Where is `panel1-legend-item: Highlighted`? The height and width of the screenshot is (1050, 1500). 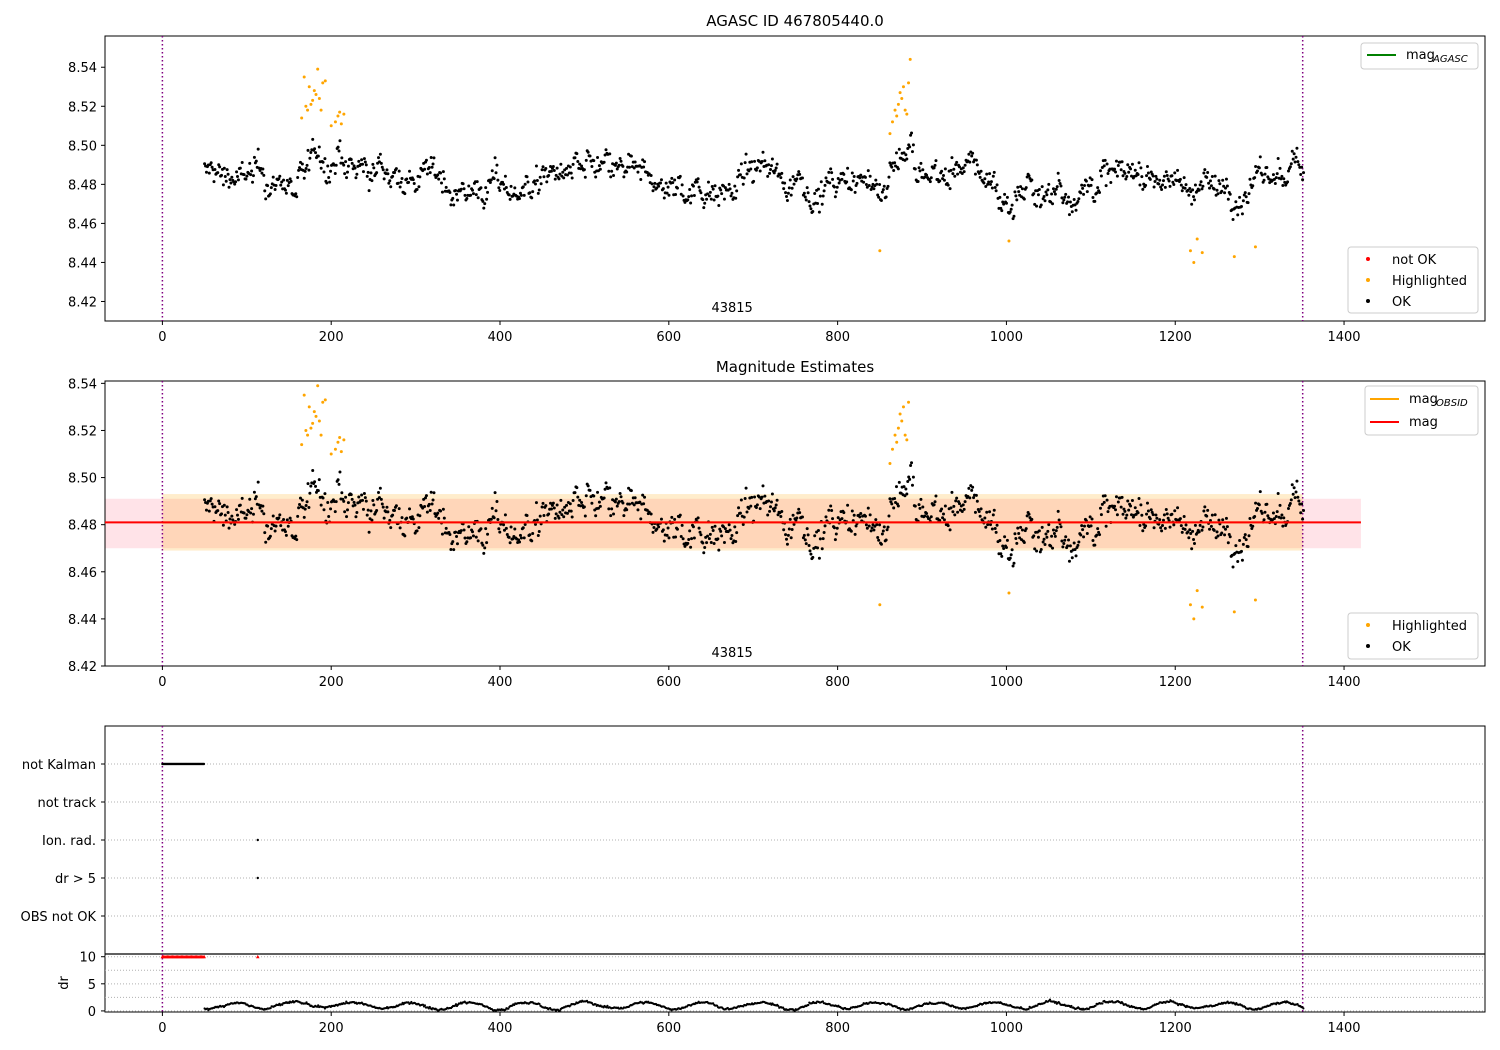 panel1-legend-item: Highlighted is located at coordinates (1429, 281).